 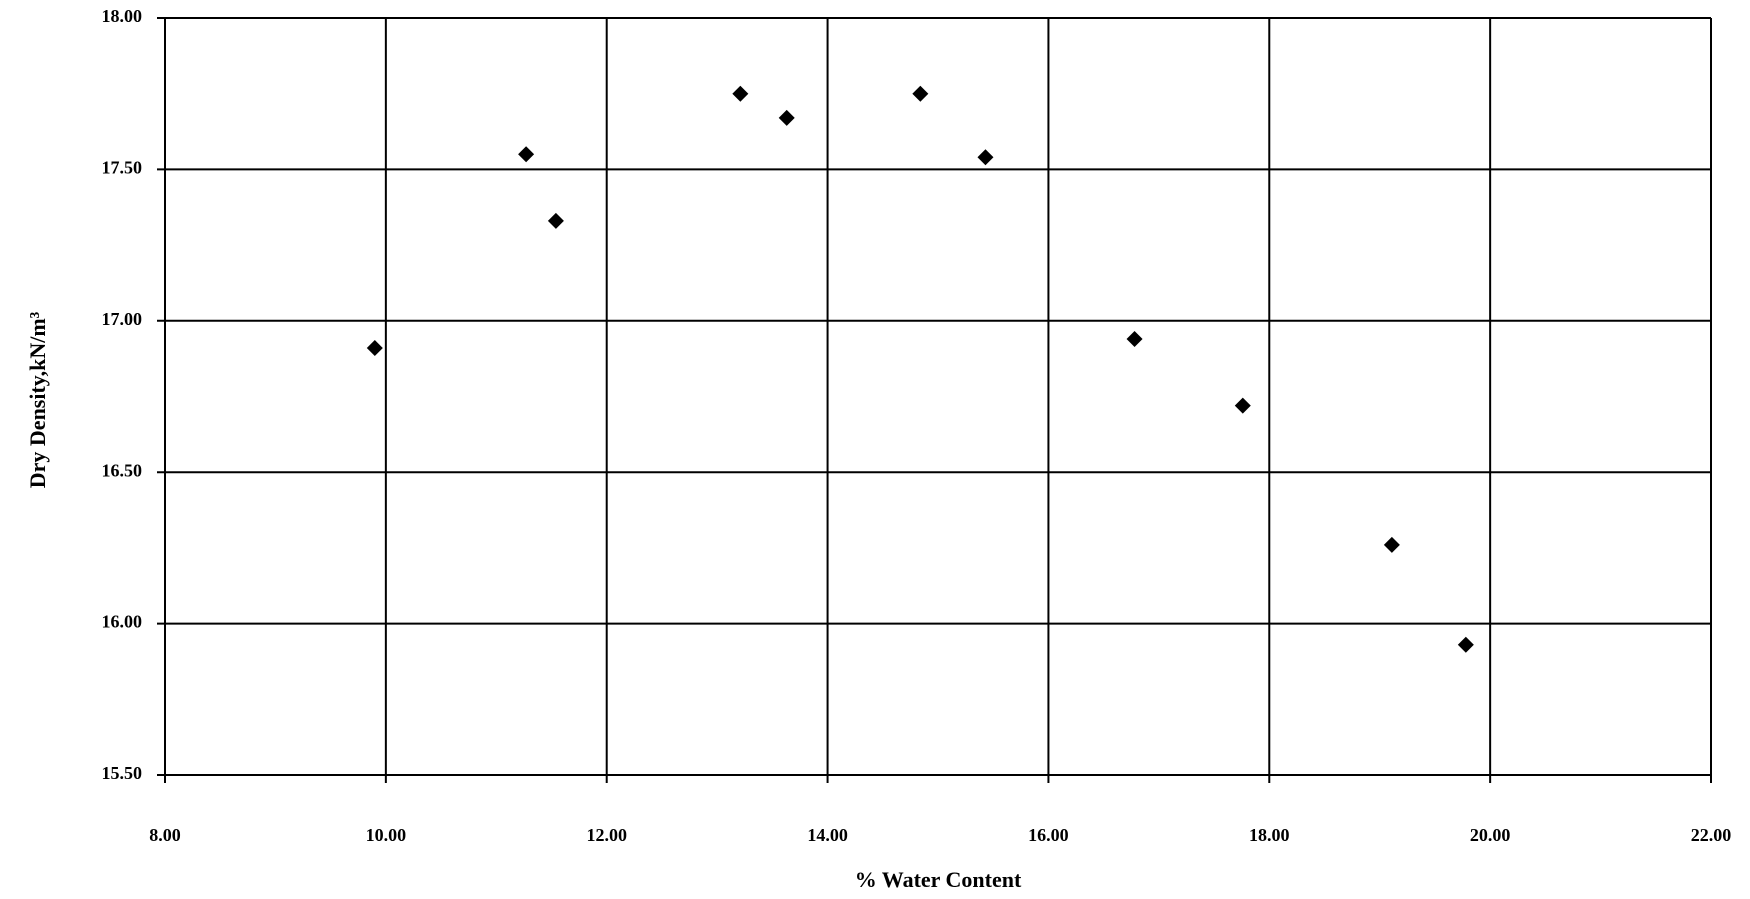 I want to click on y-tick-label: 18.00, so click(x=122, y=16).